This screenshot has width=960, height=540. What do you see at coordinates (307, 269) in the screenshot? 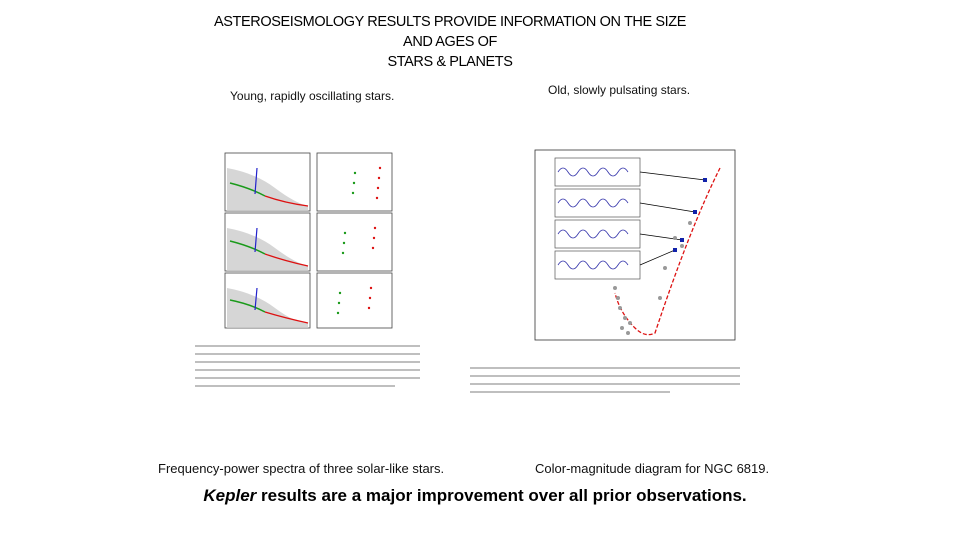
I see `spectra-figure` at bounding box center [307, 269].